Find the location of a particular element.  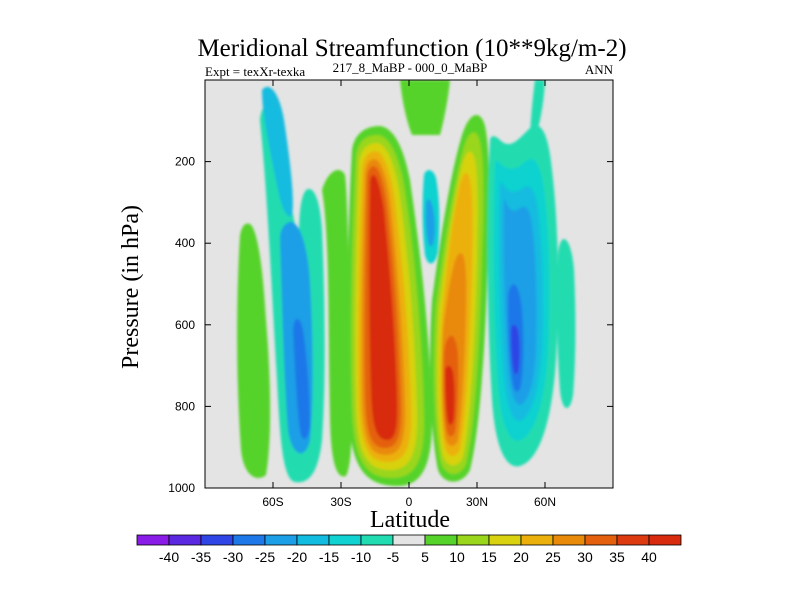

colorbar-label: 40 is located at coordinates (649, 557).